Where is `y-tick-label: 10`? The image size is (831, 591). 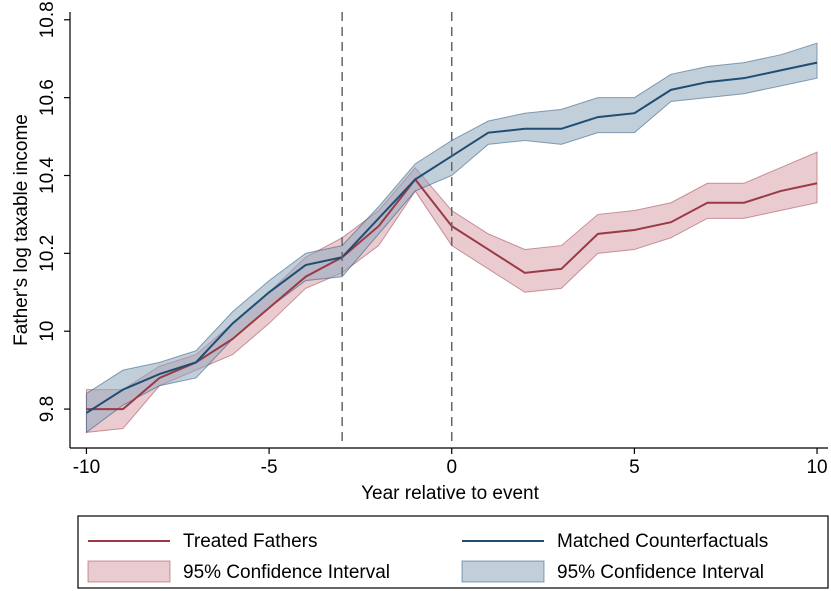
y-tick-label: 10 is located at coordinates (47, 331).